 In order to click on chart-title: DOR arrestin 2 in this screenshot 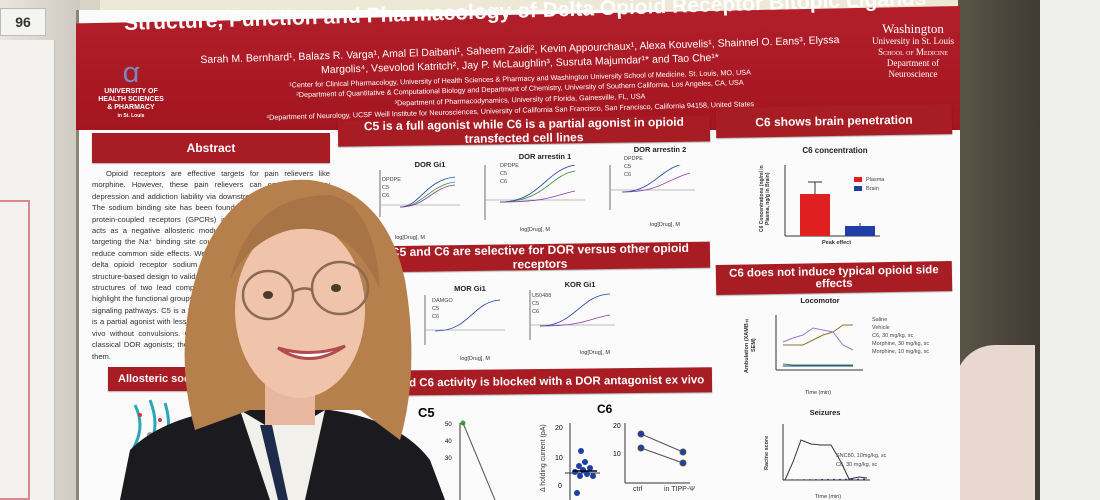, I will do `click(660, 149)`.